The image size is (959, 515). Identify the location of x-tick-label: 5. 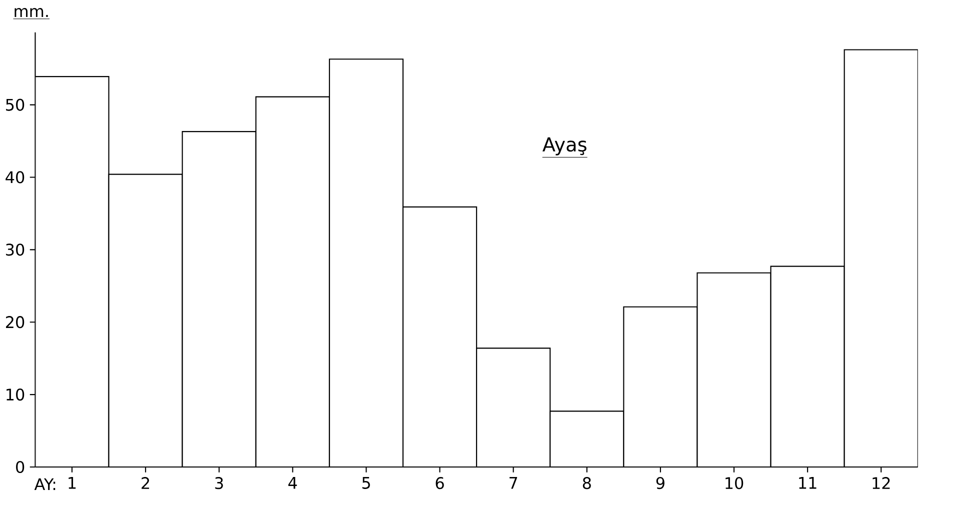
(366, 483).